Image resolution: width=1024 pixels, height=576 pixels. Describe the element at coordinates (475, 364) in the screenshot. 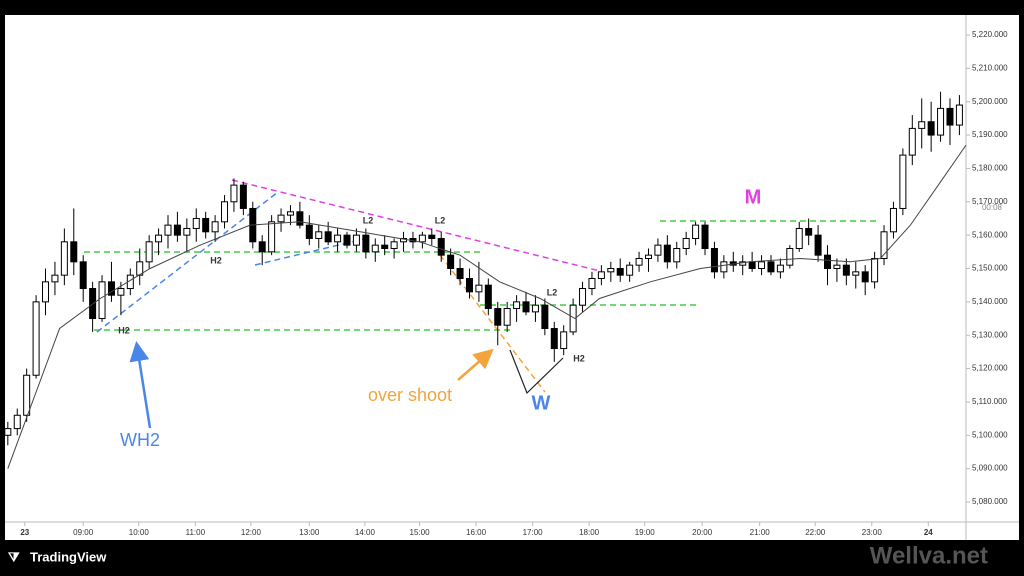

I see `arrow` at that location.